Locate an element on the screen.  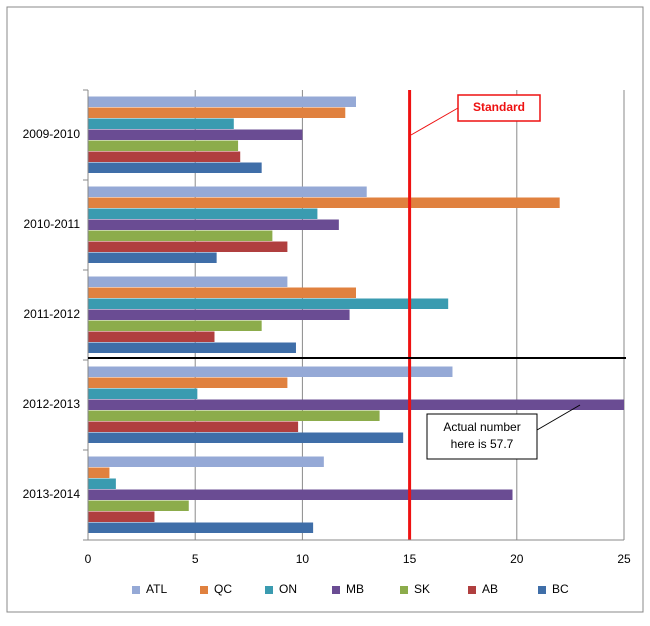
x-tick-label: 20 is located at coordinates (517, 559).